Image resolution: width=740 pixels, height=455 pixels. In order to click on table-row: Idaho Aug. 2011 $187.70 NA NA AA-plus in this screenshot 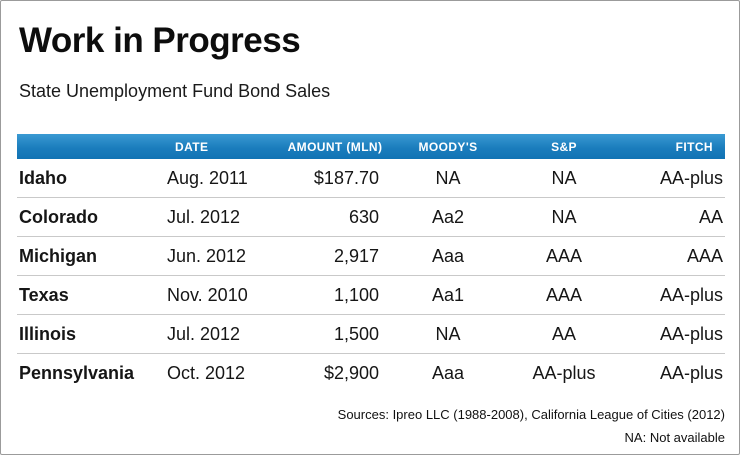, I will do `click(371, 178)`.